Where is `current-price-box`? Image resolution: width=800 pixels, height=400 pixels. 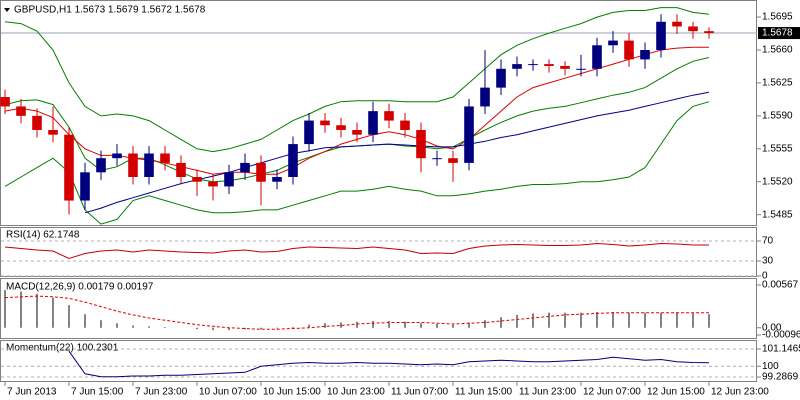
current-price-box is located at coordinates (779, 33).